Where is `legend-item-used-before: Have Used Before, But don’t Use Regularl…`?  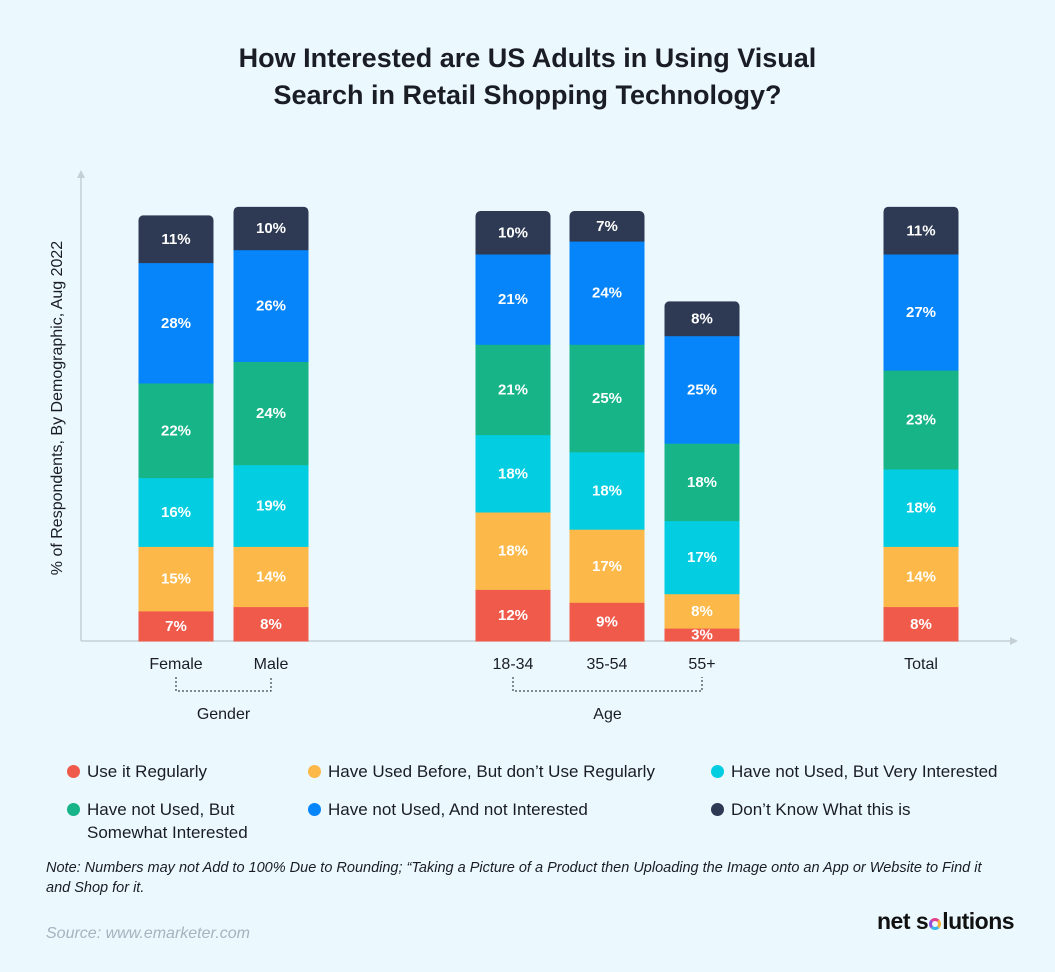
legend-item-used-before: Have Used Before, But don’t Use Regularl… is located at coordinates (481, 771).